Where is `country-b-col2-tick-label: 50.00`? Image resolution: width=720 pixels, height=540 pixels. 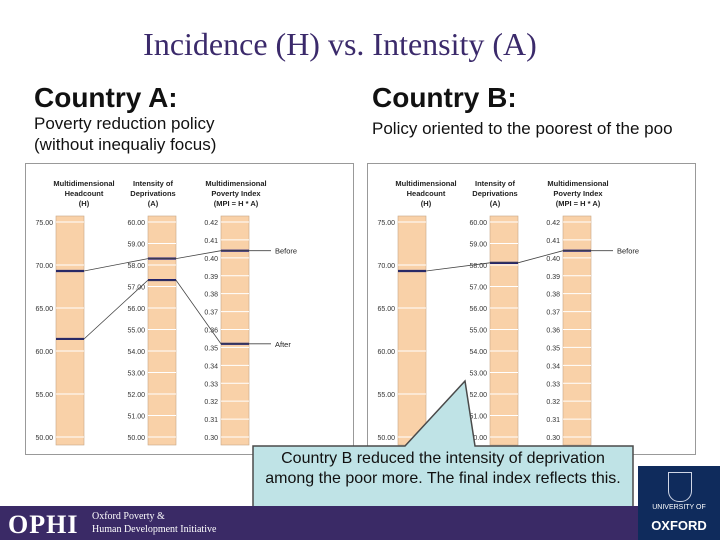 country-b-col2-tick-label: 50.00 is located at coordinates (478, 438).